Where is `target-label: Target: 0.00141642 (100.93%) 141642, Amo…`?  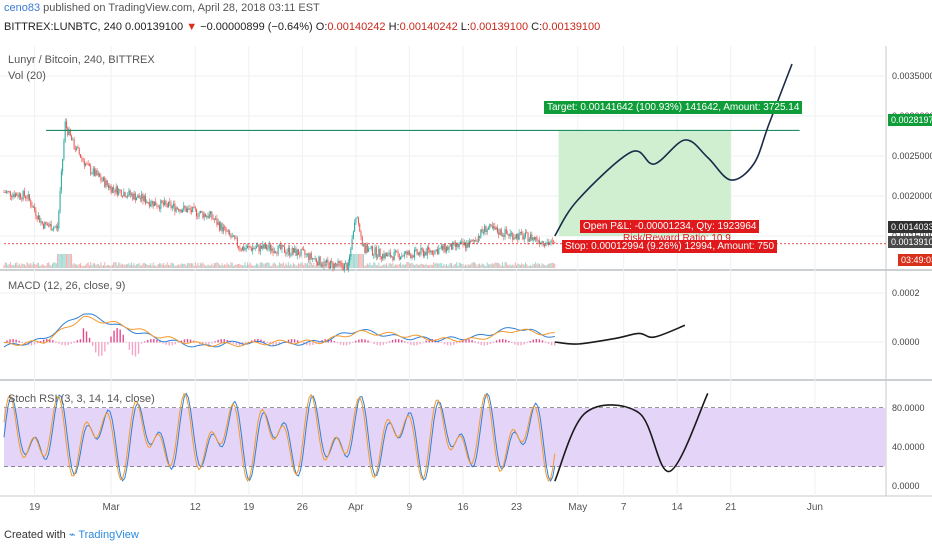
target-label: Target: 0.00141642 (100.93%) 141642, Amo… is located at coordinates (673, 107).